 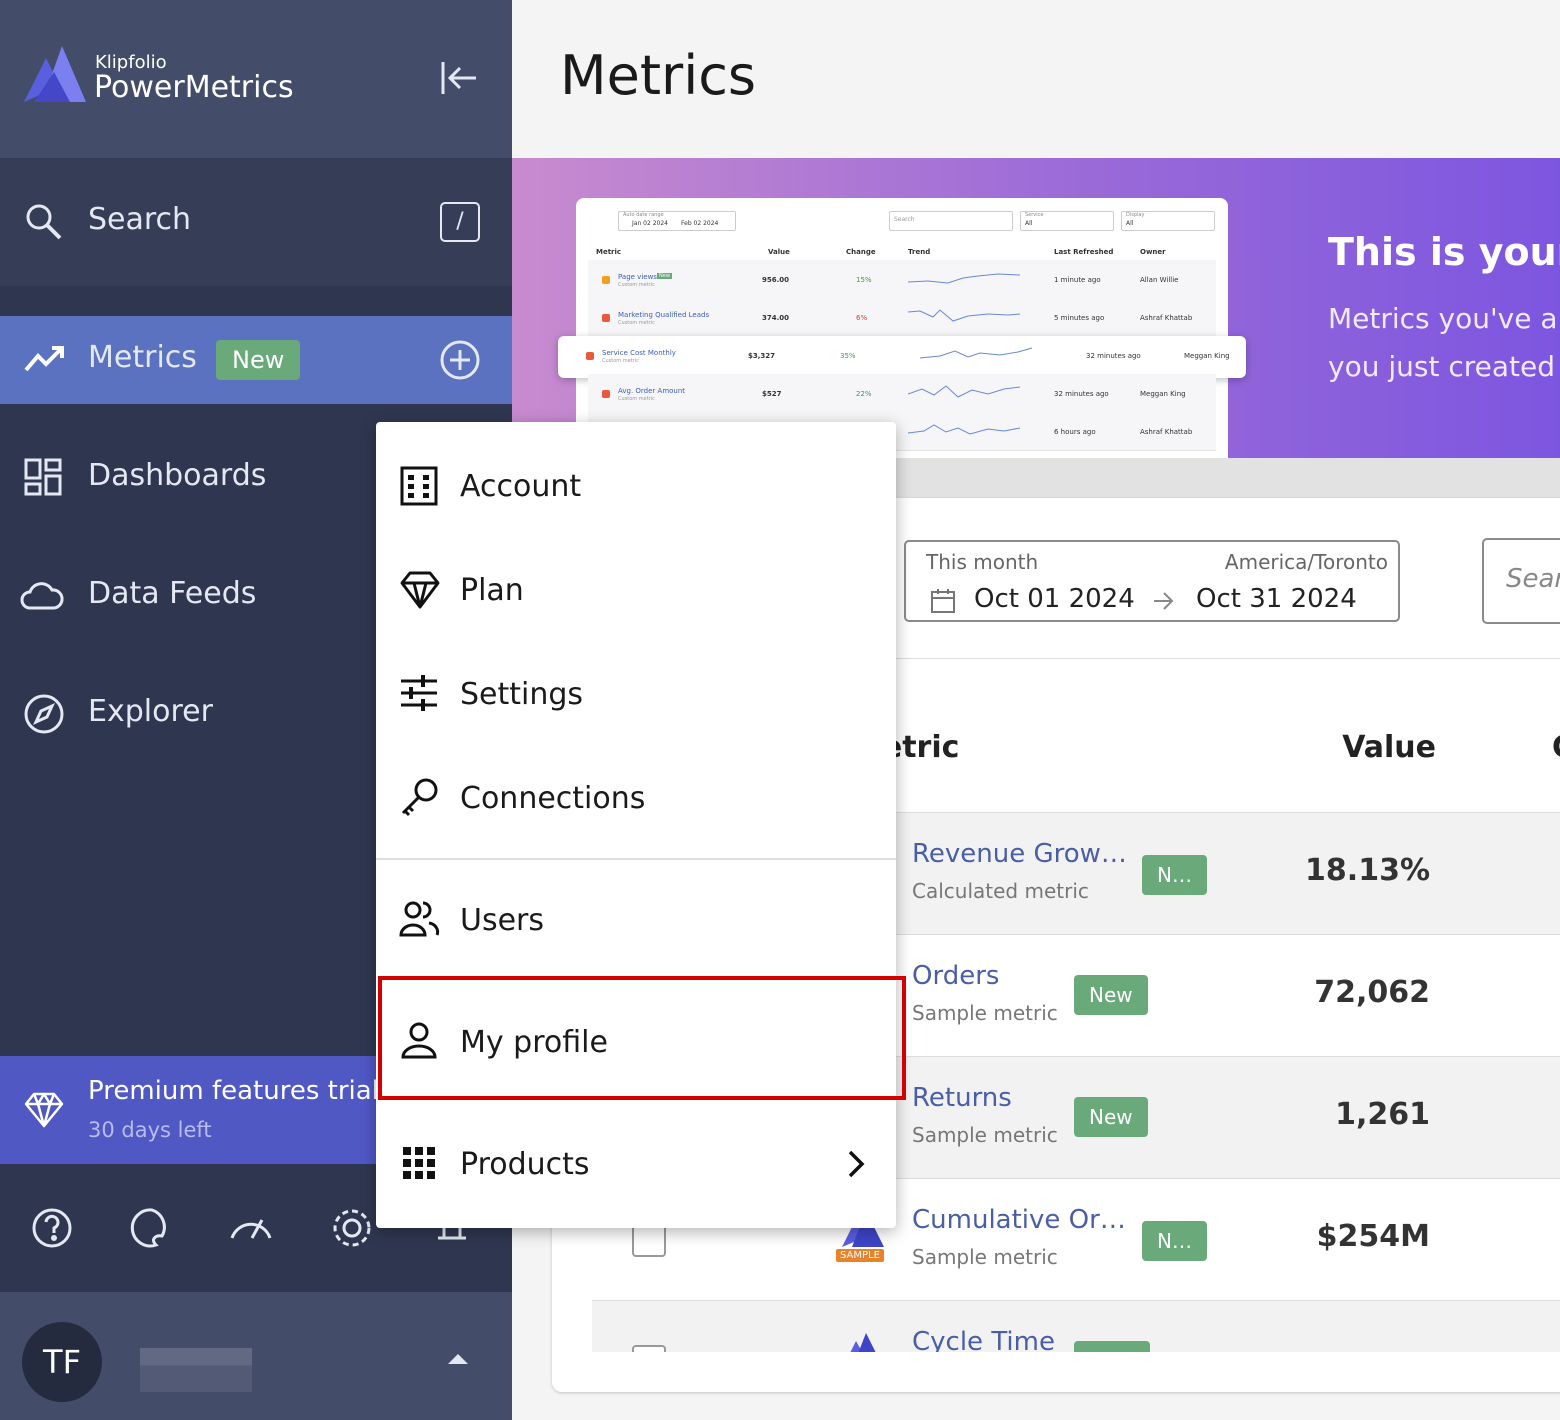 I want to click on chevron-icon, so click(x=856, y=1164).